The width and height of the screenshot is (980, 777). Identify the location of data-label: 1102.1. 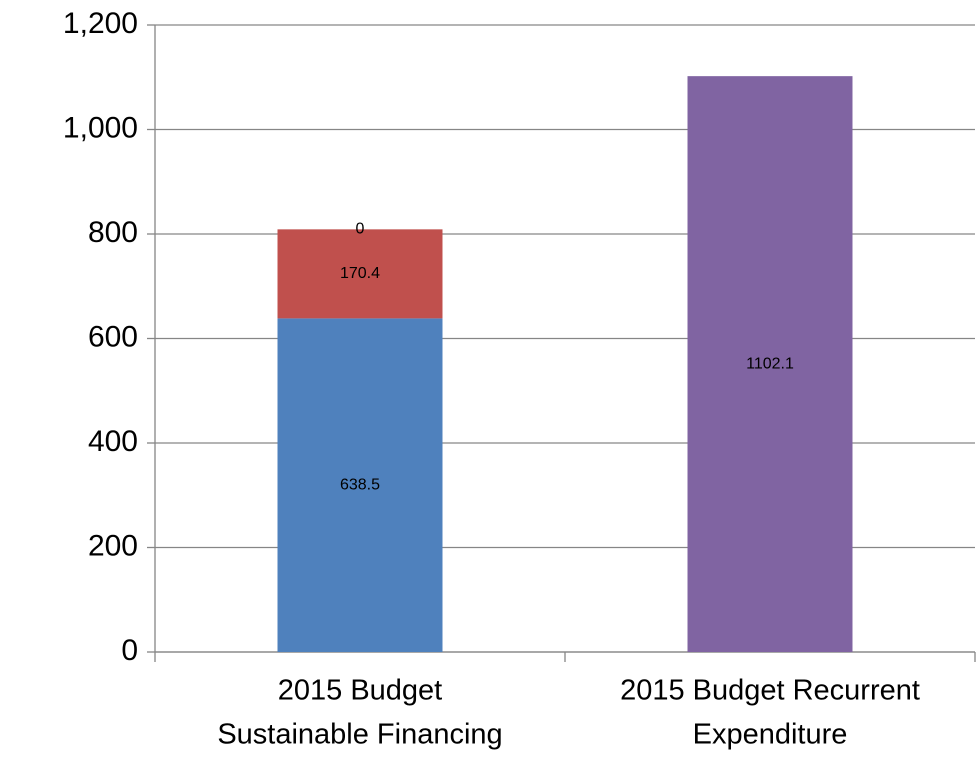
(770, 363).